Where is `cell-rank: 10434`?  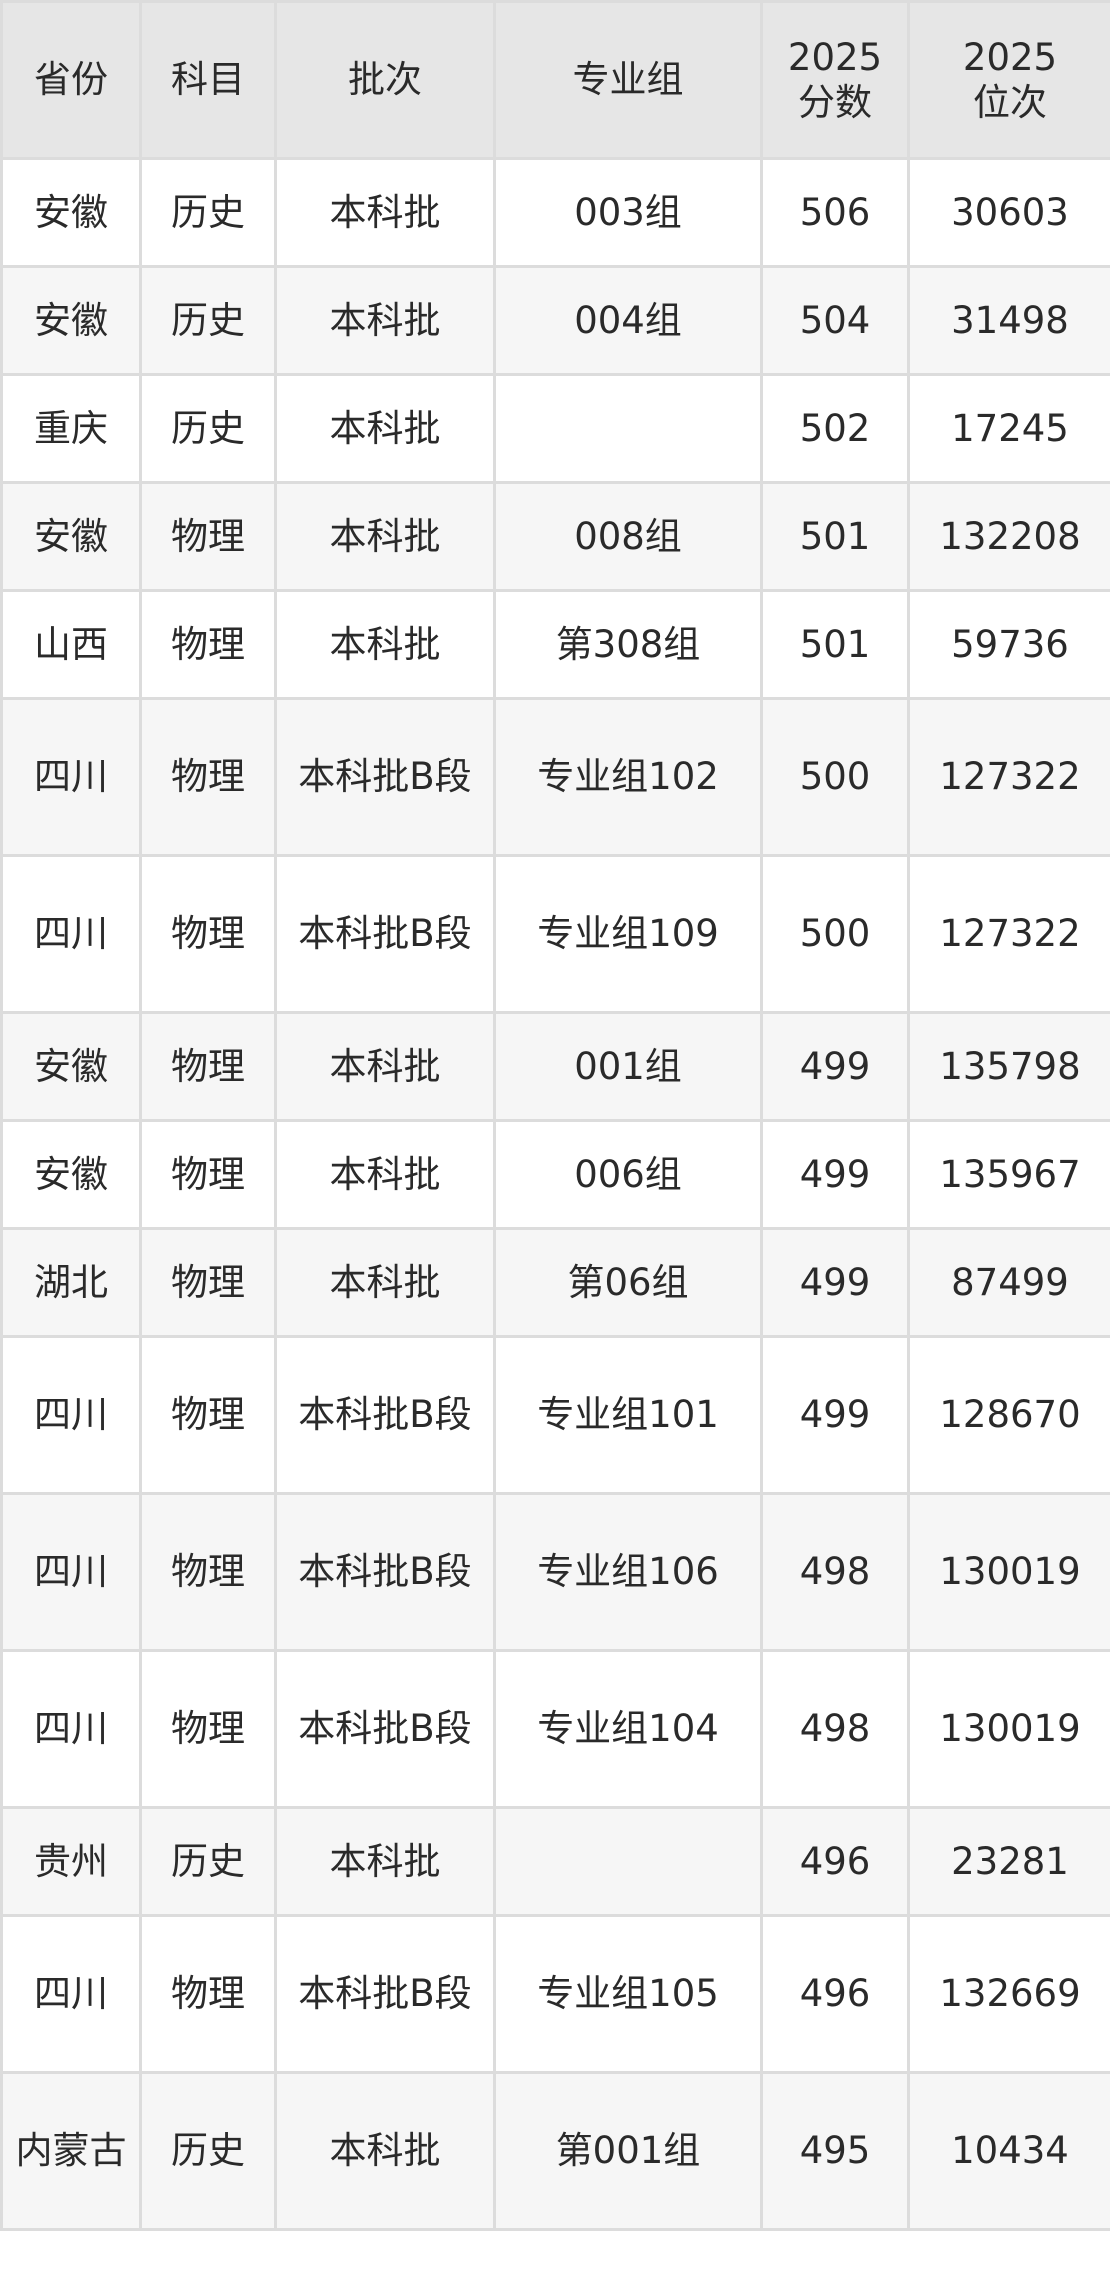
cell-rank: 10434 is located at coordinates (1008, 2151).